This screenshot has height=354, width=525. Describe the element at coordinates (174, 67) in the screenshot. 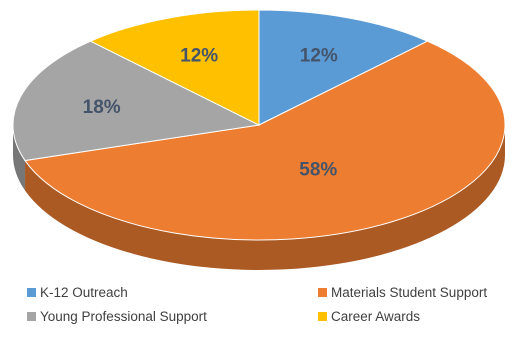

I see `pie-slice-career-awards` at that location.